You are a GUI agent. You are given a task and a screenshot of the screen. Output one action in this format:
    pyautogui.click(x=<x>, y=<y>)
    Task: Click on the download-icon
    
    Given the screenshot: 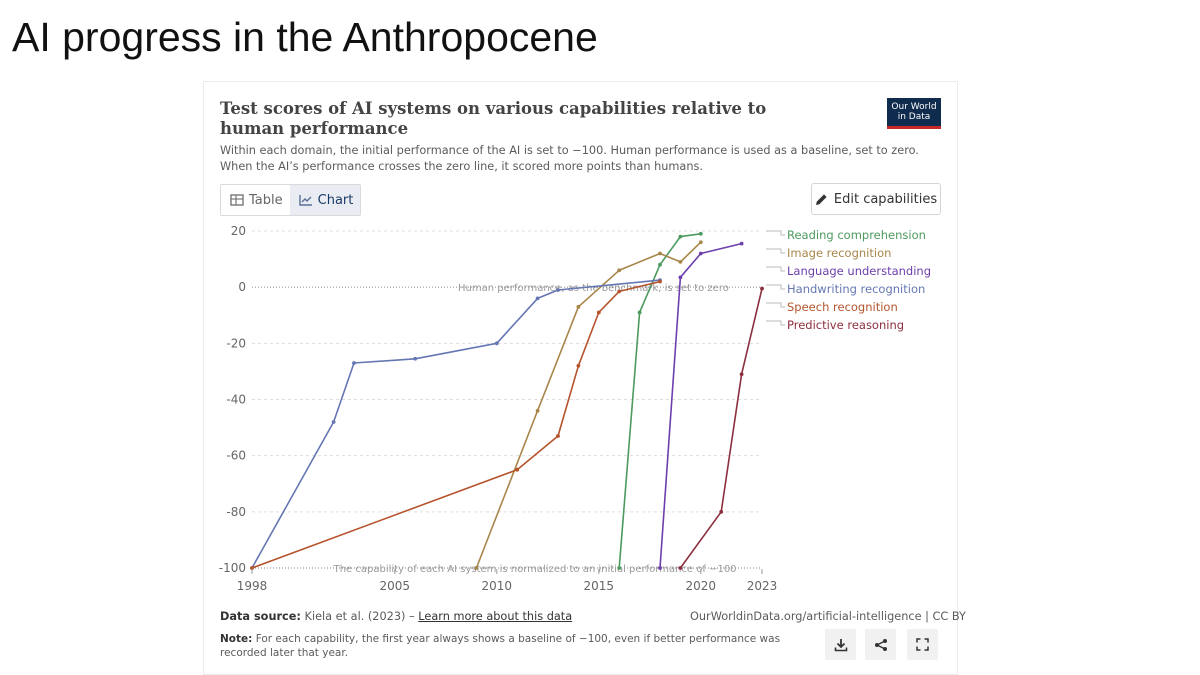 What is the action you would take?
    pyautogui.click(x=840, y=644)
    